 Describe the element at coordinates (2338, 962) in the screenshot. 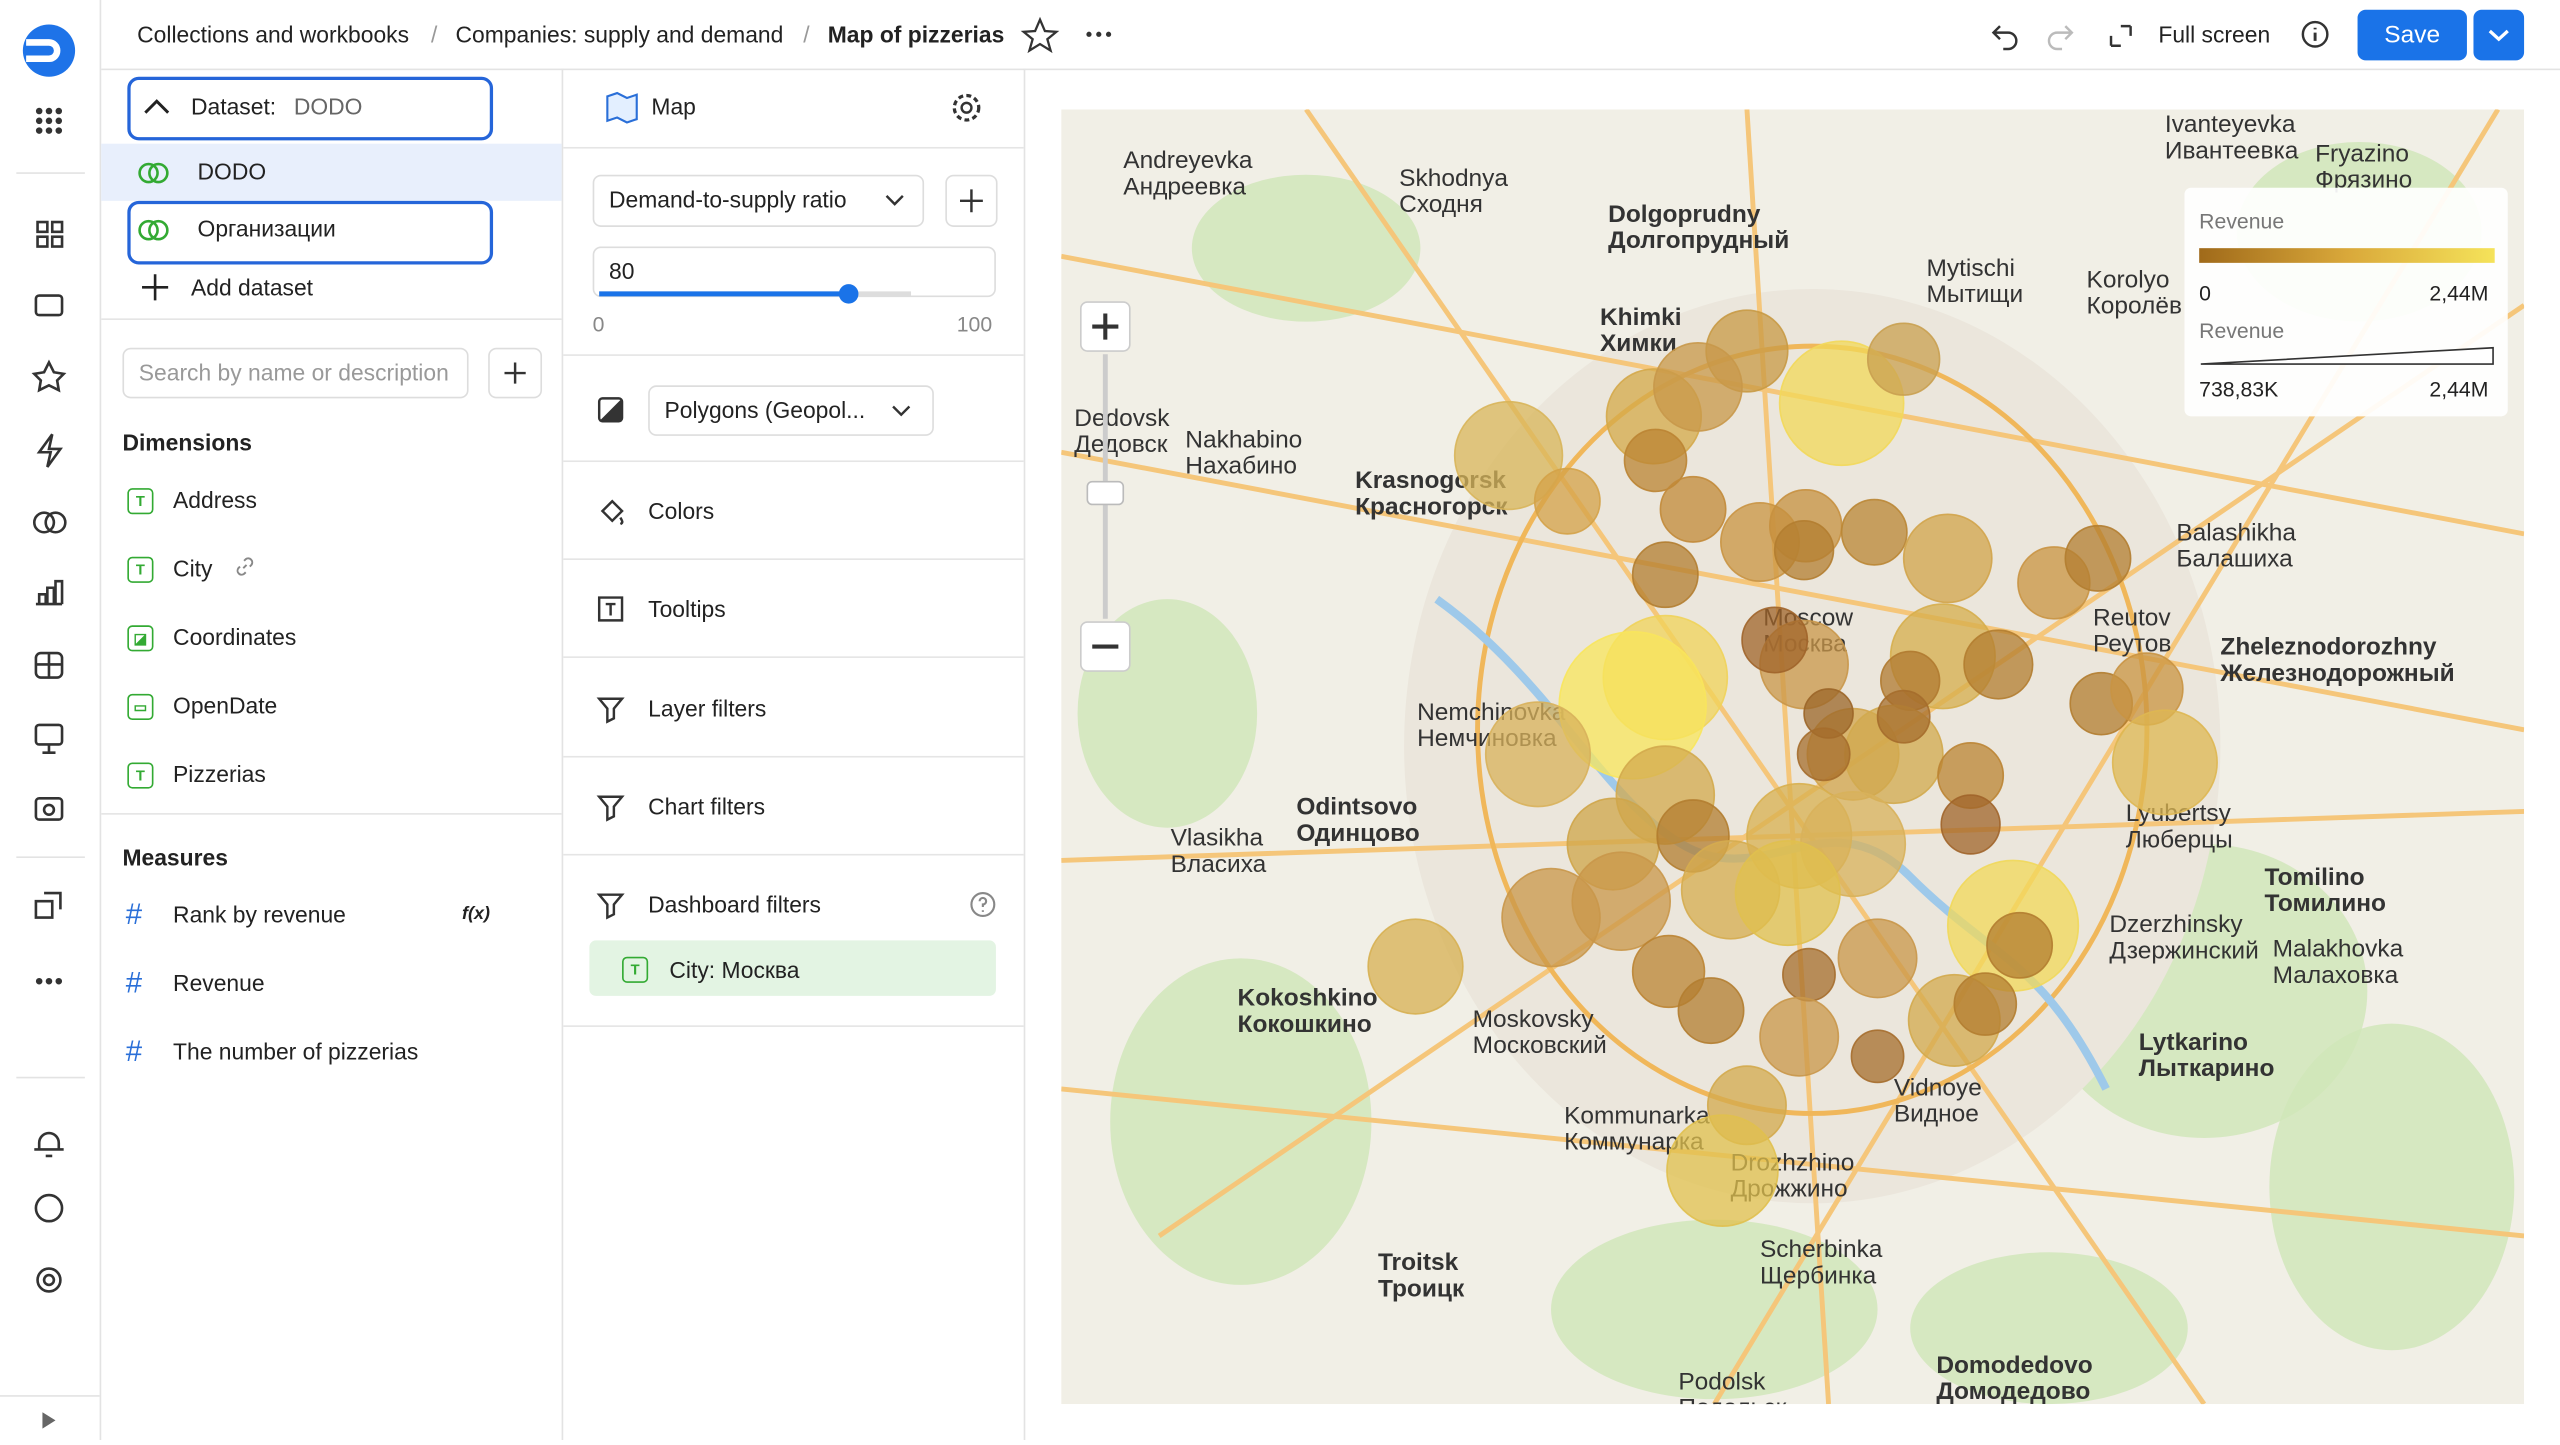

I see `map-label: MalakhovkaМалаховка` at that location.